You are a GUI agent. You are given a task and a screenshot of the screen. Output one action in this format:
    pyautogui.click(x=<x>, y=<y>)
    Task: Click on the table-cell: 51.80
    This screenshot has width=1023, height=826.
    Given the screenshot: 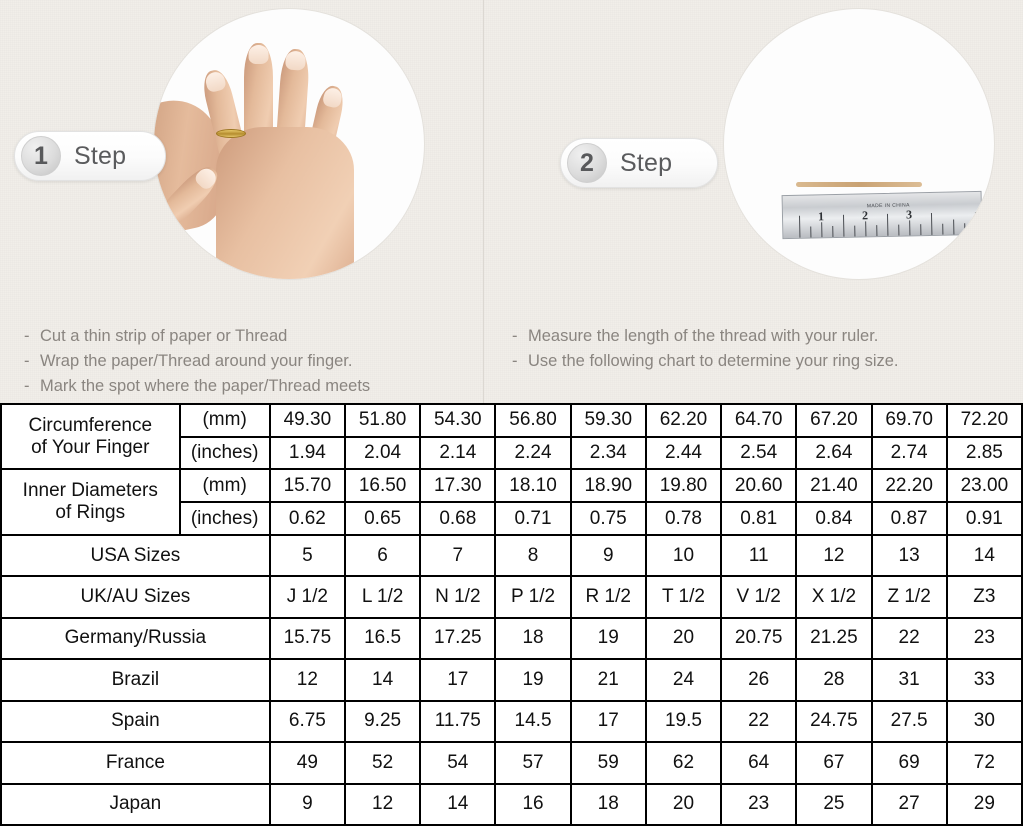 What is the action you would take?
    pyautogui.click(x=382, y=420)
    